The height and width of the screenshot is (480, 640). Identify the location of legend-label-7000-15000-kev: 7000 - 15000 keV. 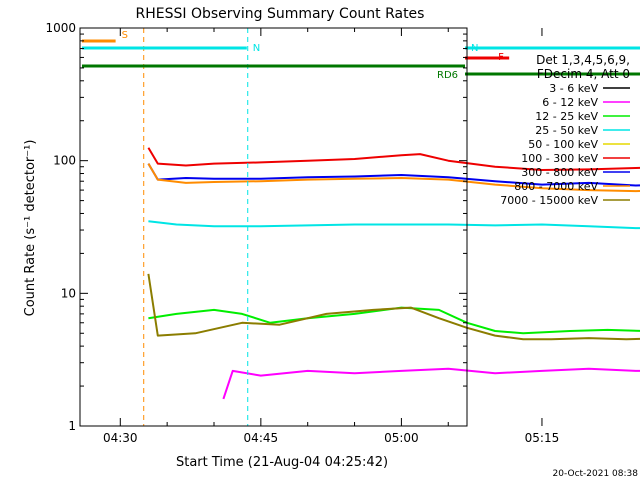
(549, 200).